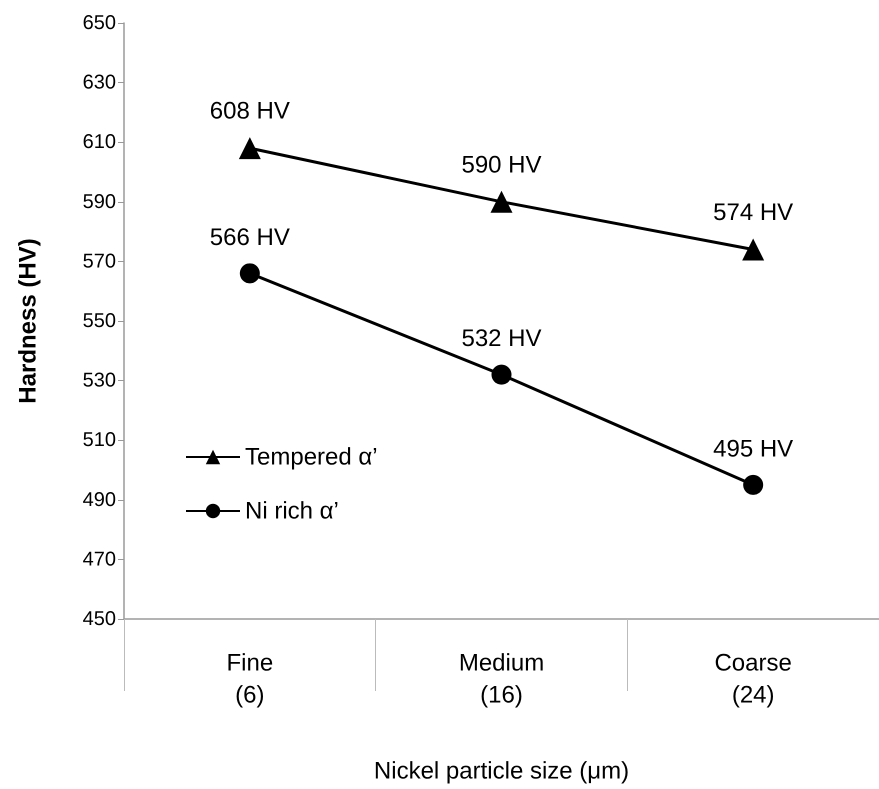  I want to click on data-label: 566 HV, so click(250, 237).